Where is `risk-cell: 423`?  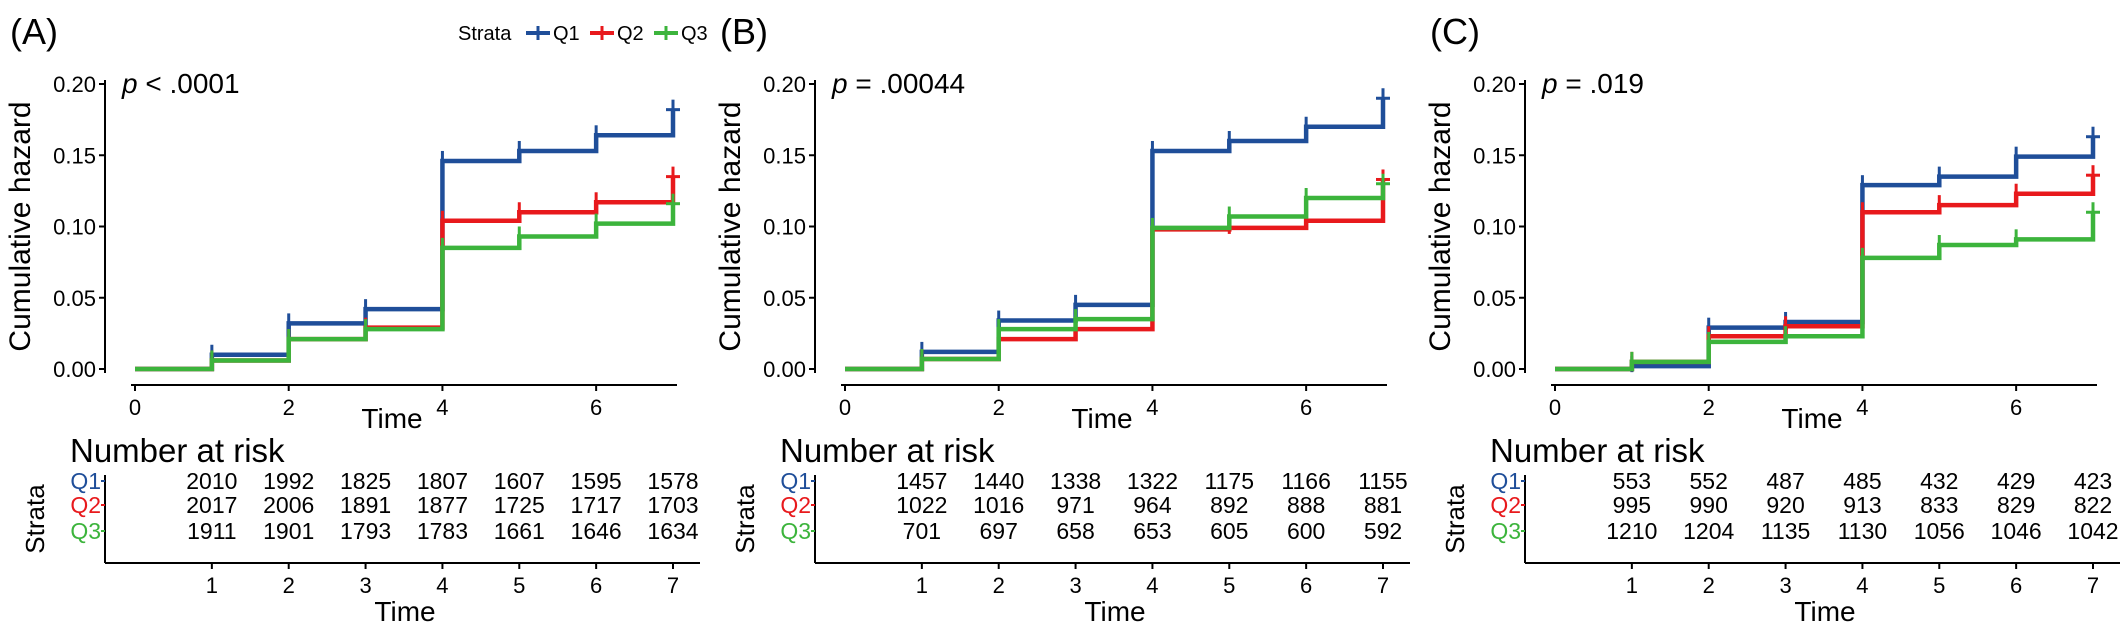 risk-cell: 423 is located at coordinates (2093, 481).